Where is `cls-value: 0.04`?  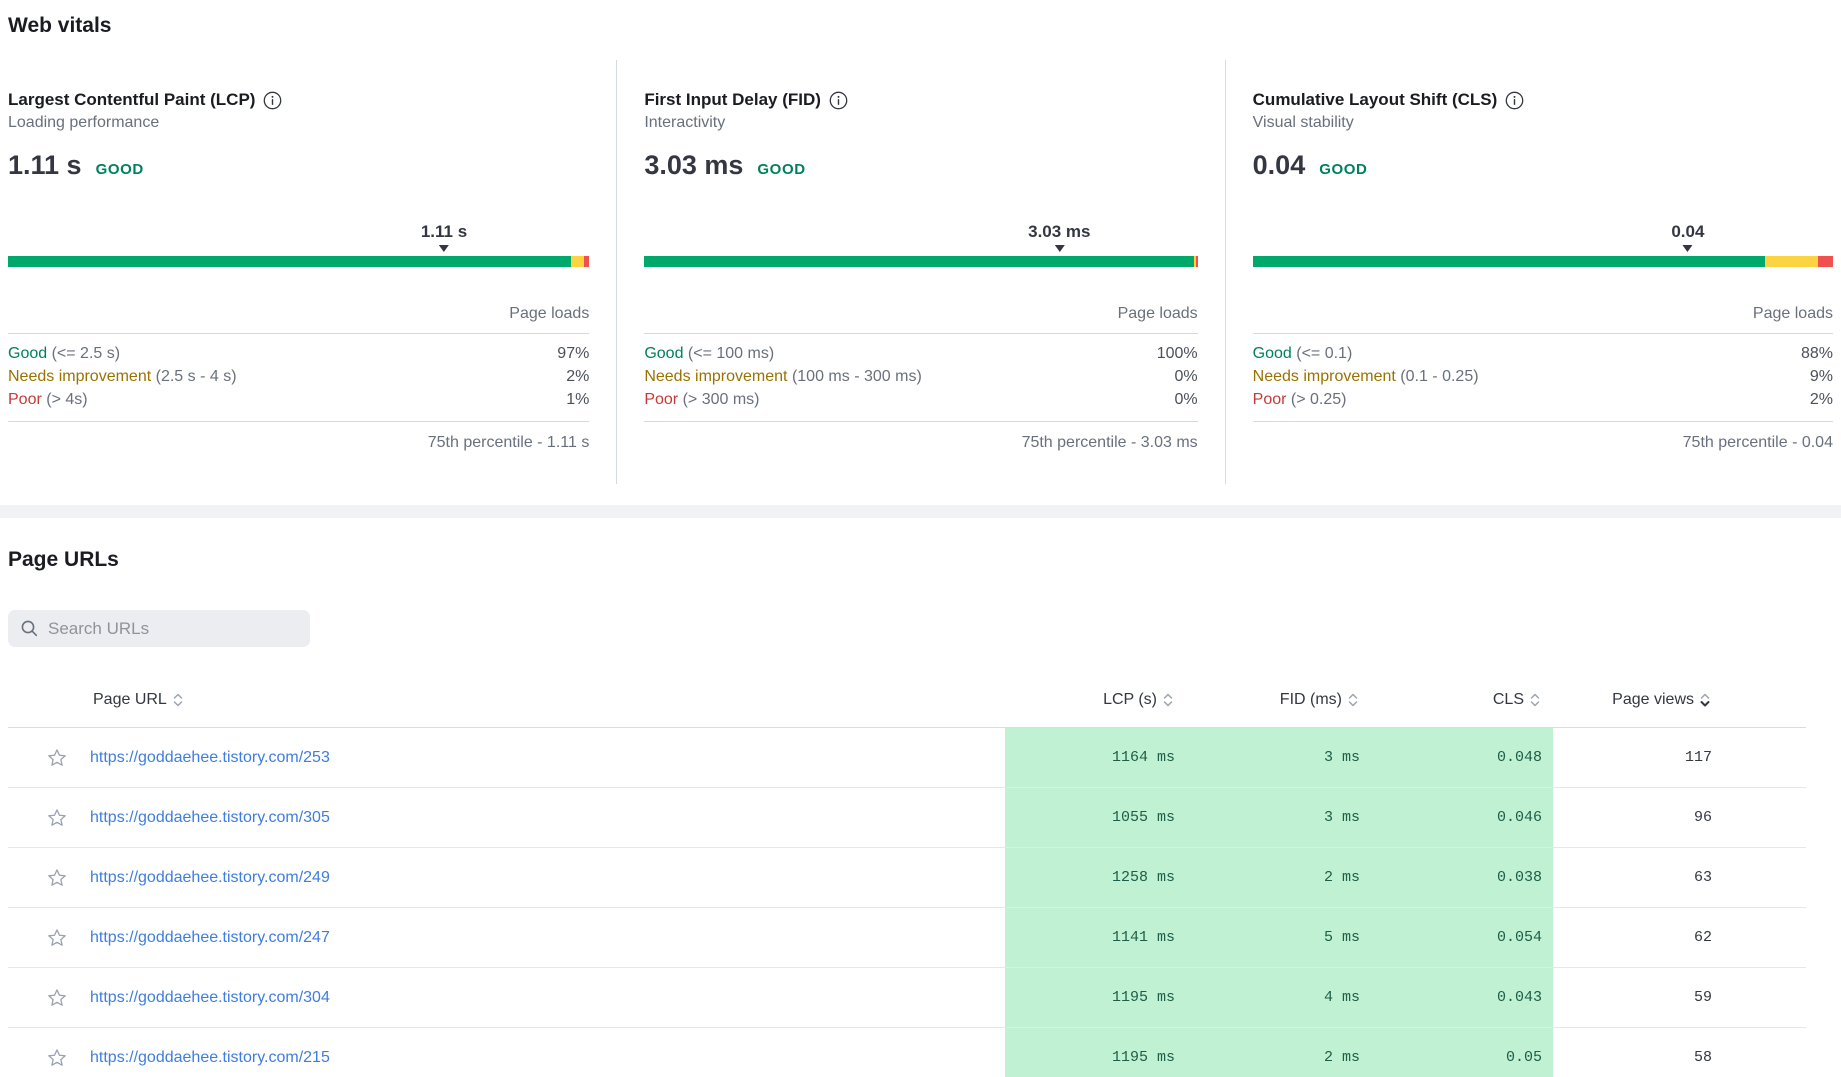 cls-value: 0.04 is located at coordinates (1279, 165).